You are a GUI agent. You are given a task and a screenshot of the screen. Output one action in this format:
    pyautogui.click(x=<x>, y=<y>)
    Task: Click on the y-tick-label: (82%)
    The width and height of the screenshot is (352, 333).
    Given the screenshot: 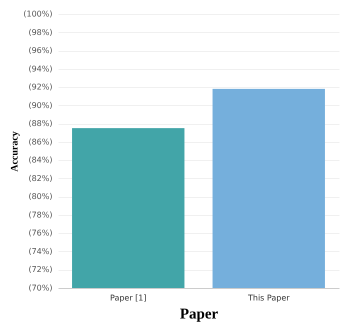 What is the action you would take?
    pyautogui.click(x=40, y=178)
    